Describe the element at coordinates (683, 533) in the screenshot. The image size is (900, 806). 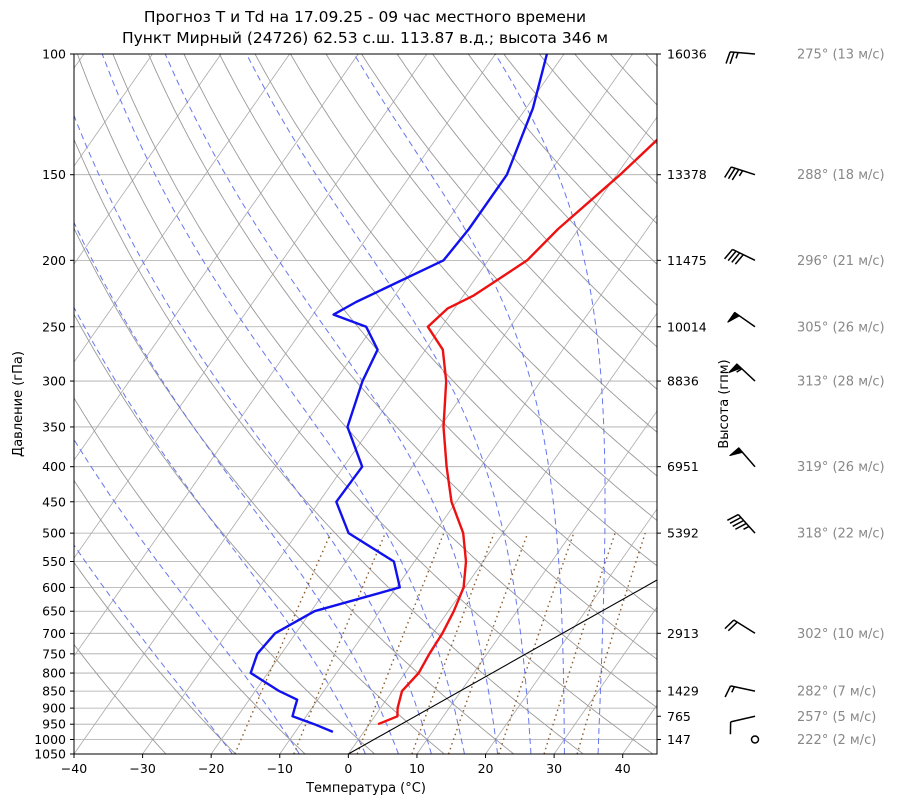
I see `height-tick-label: 5392` at that location.